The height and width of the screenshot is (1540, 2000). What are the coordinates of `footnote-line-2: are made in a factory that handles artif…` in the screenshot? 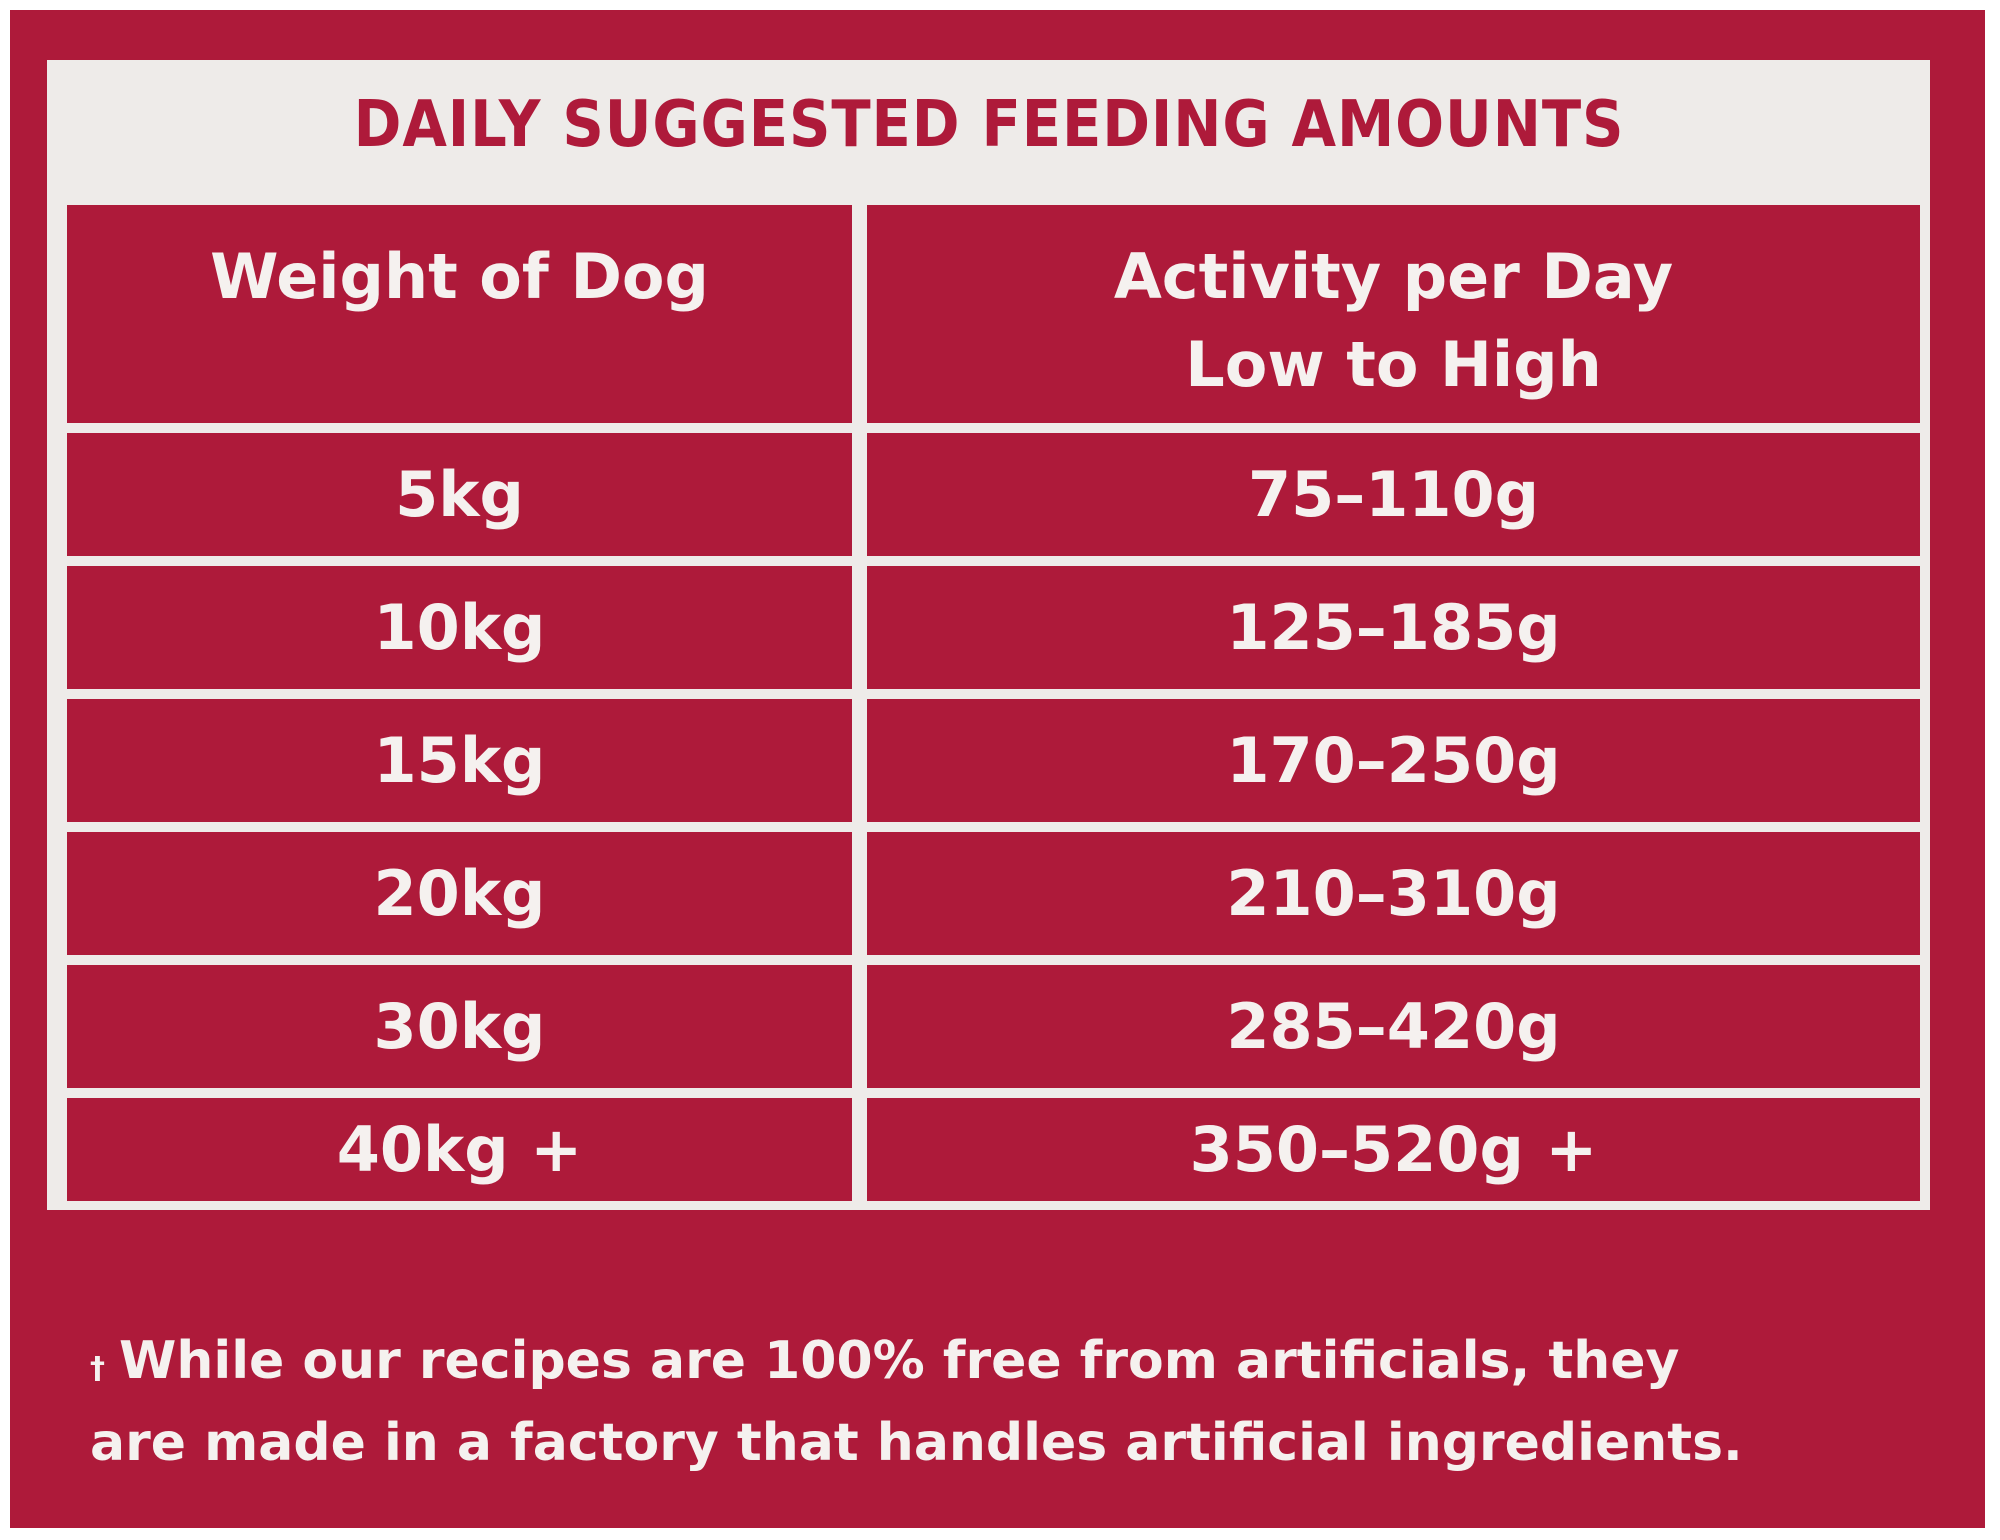 It's located at (916, 1443).